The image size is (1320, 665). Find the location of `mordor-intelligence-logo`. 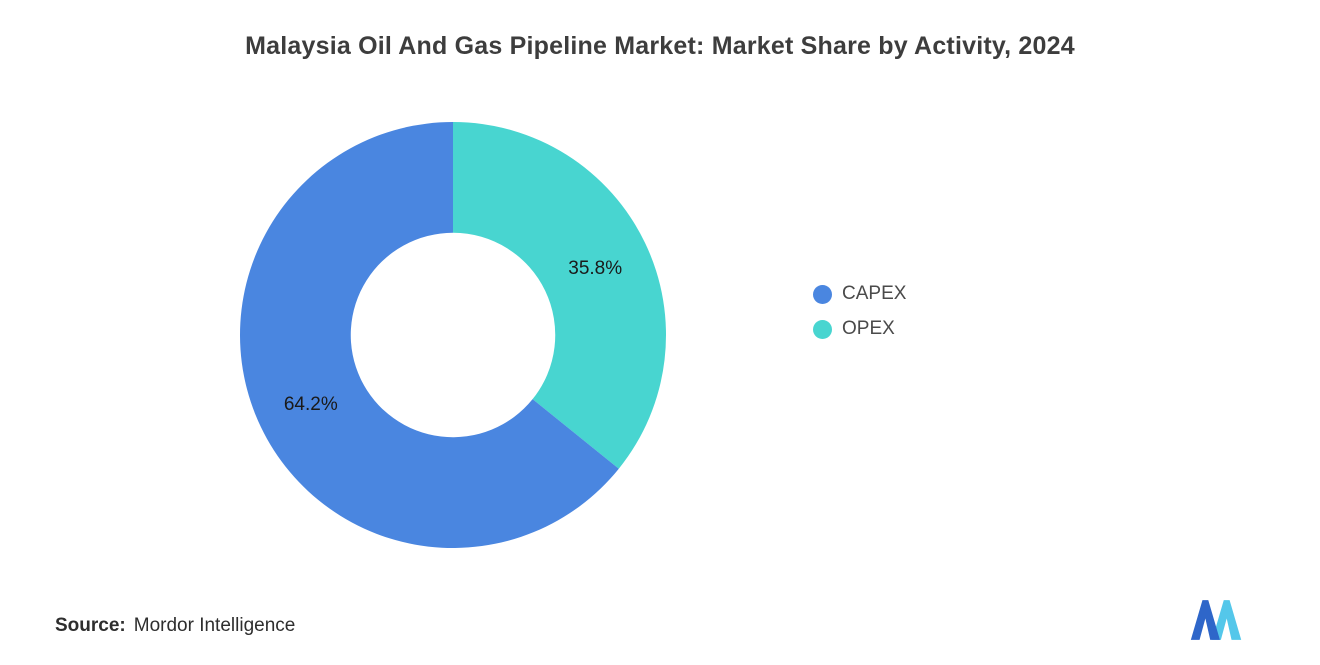

mordor-intelligence-logo is located at coordinates (1216, 620).